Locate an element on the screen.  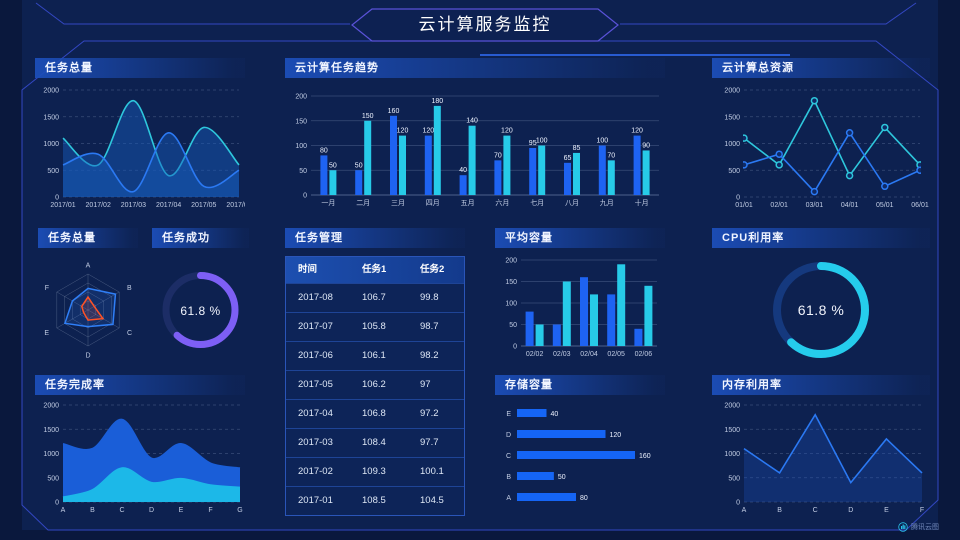
svg-text: 九月 is located at coordinates (607, 202).